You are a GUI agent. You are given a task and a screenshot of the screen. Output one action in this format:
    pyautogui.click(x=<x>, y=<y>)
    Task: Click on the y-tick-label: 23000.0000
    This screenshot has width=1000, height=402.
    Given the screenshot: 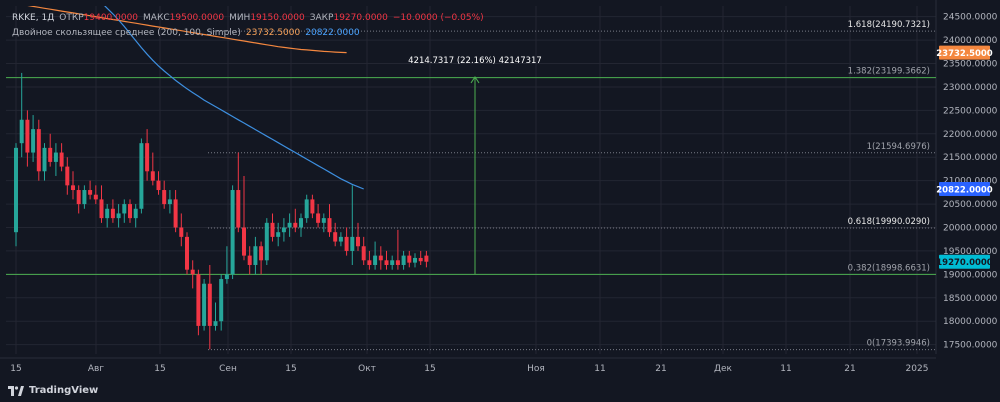 What is the action you would take?
    pyautogui.click(x=970, y=88)
    